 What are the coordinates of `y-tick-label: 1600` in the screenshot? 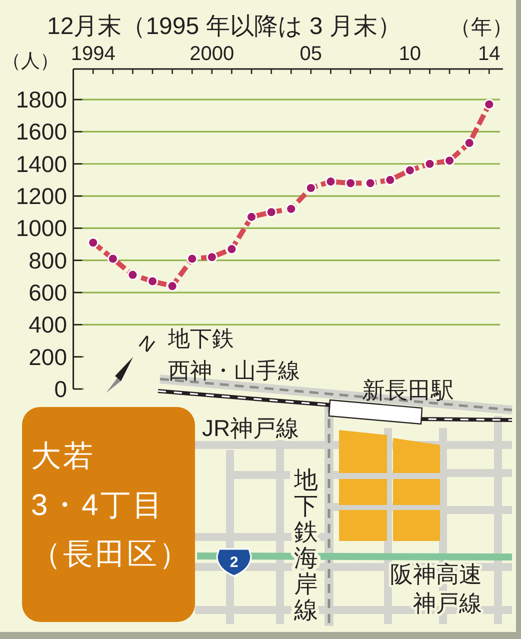 It's located at (41, 131).